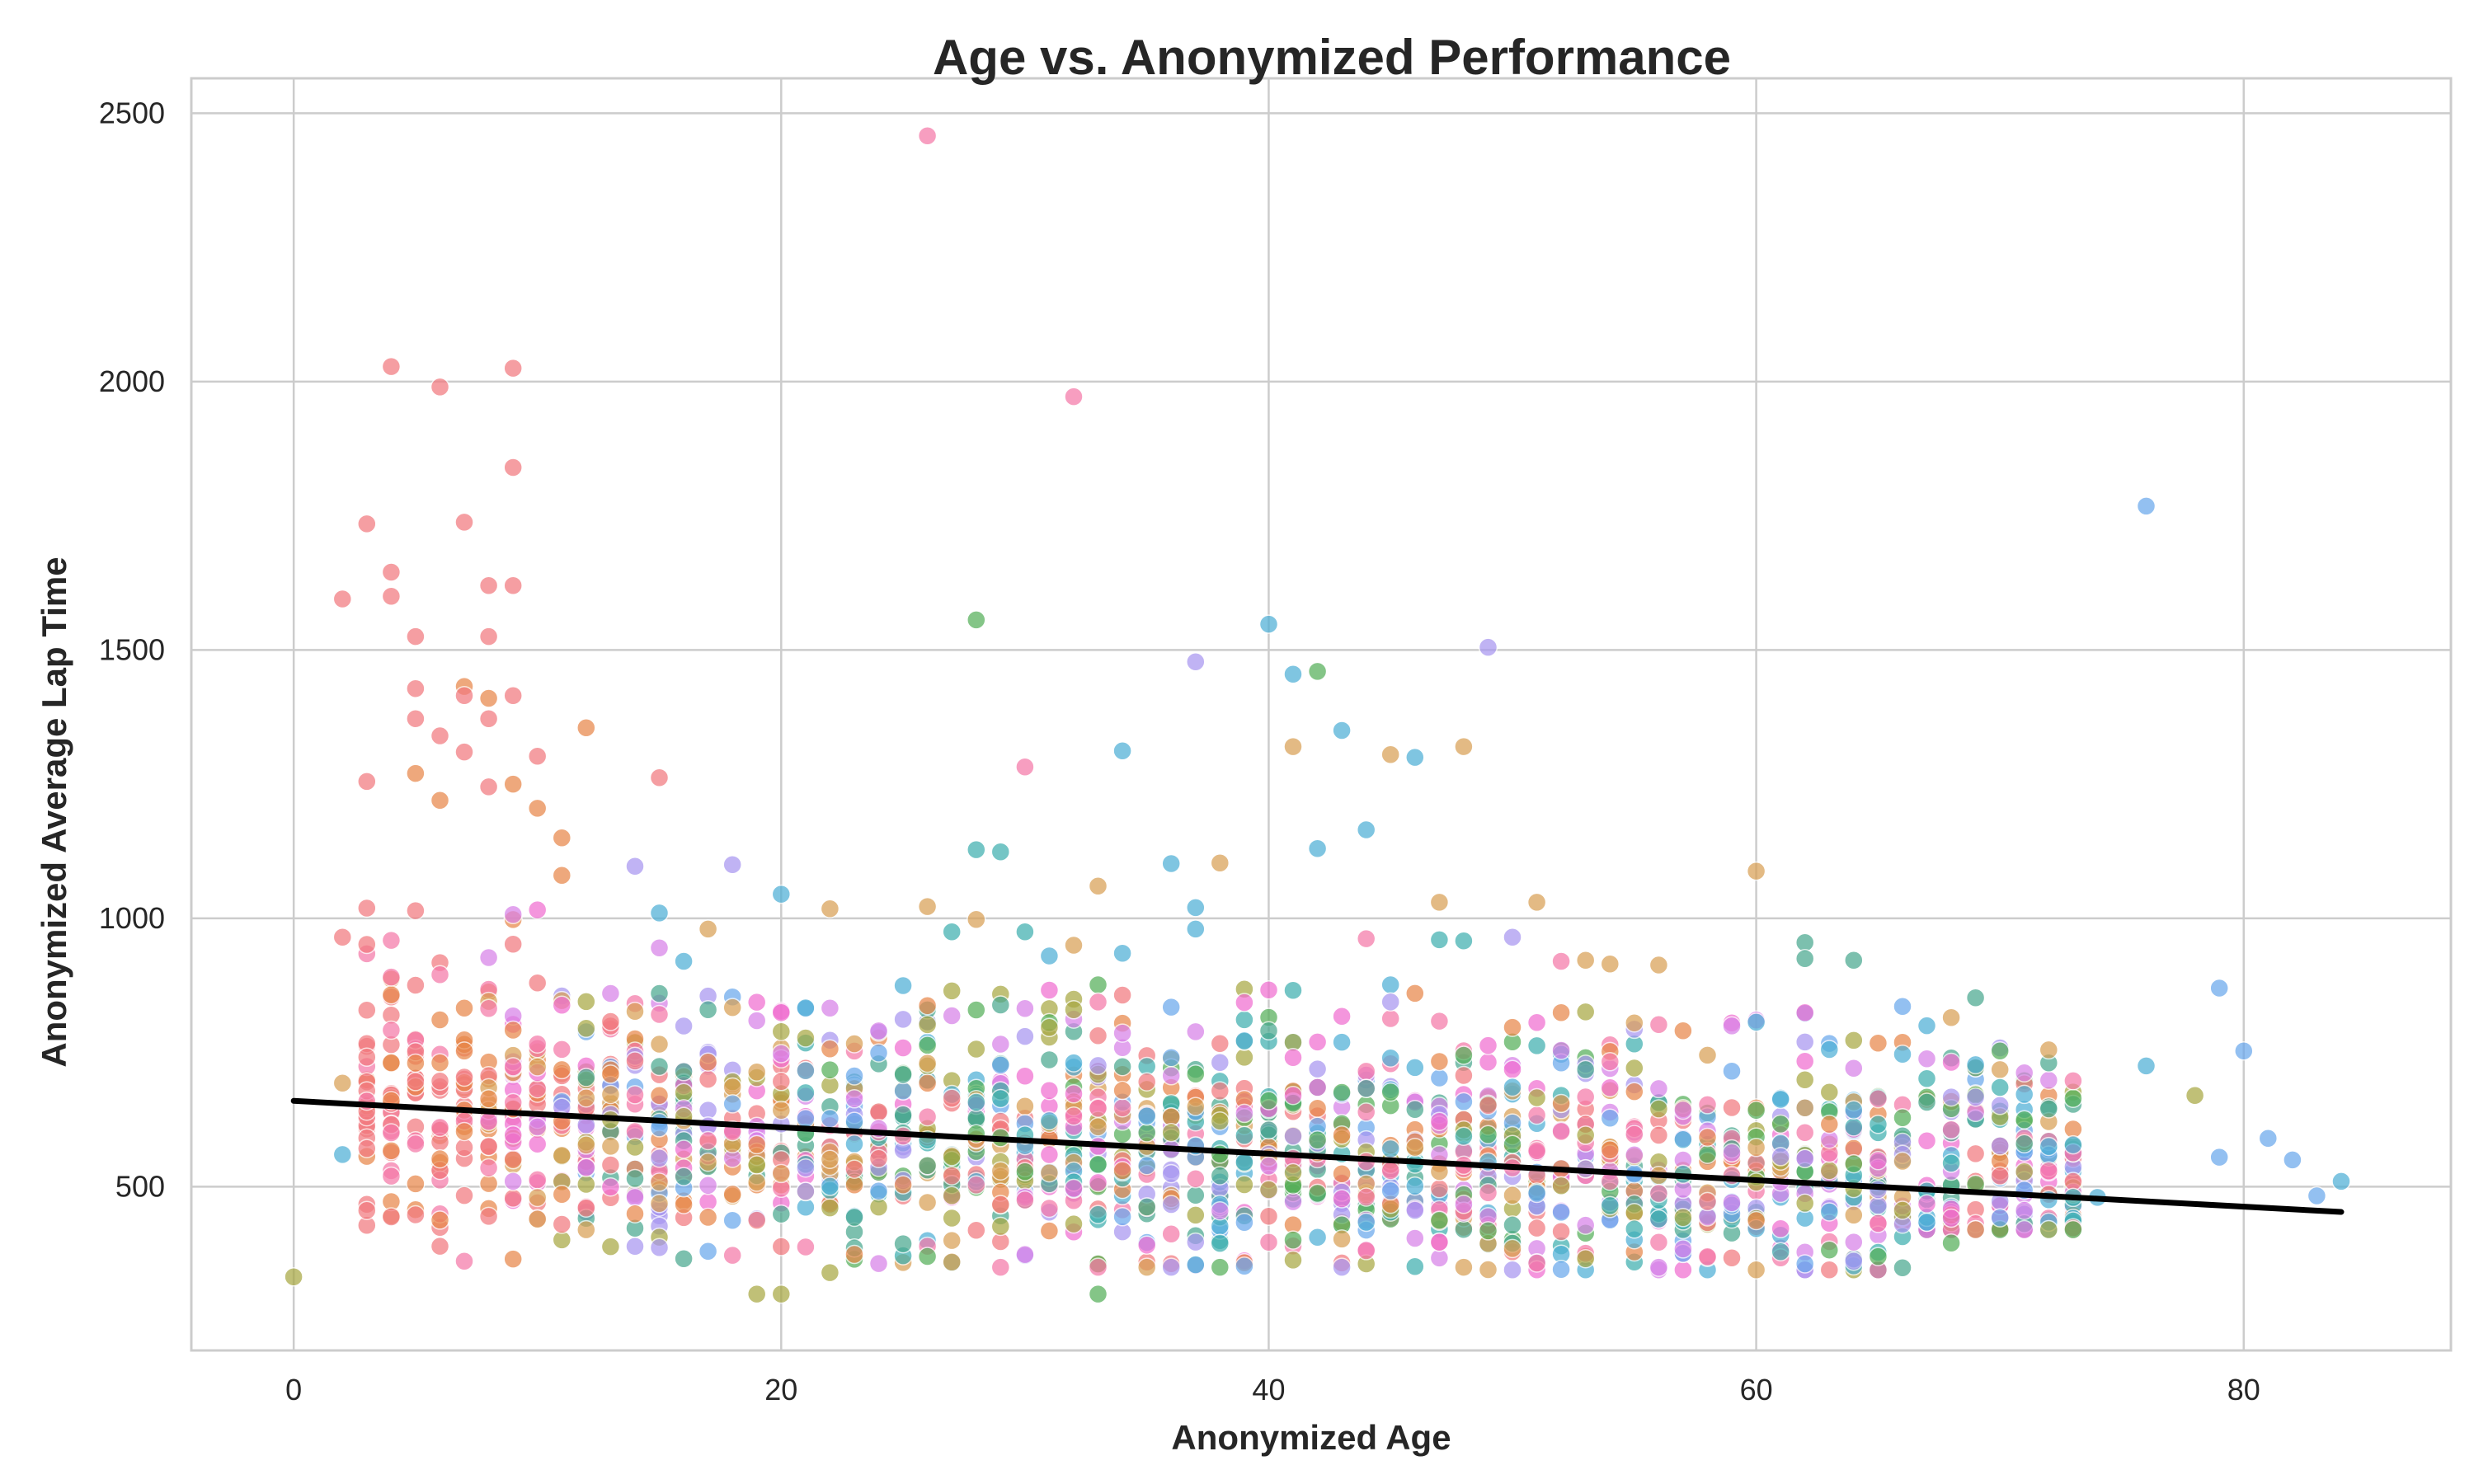  What do you see at coordinates (1272, 1390) in the screenshot?
I see `x-tick-labels: 0 20 40 60 80` at bounding box center [1272, 1390].